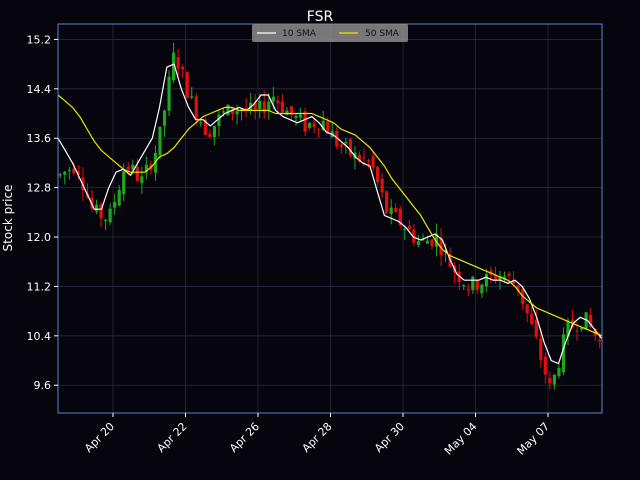  Describe the element at coordinates (39, 336) in the screenshot. I see `y-tick-label: 10.4` at that location.